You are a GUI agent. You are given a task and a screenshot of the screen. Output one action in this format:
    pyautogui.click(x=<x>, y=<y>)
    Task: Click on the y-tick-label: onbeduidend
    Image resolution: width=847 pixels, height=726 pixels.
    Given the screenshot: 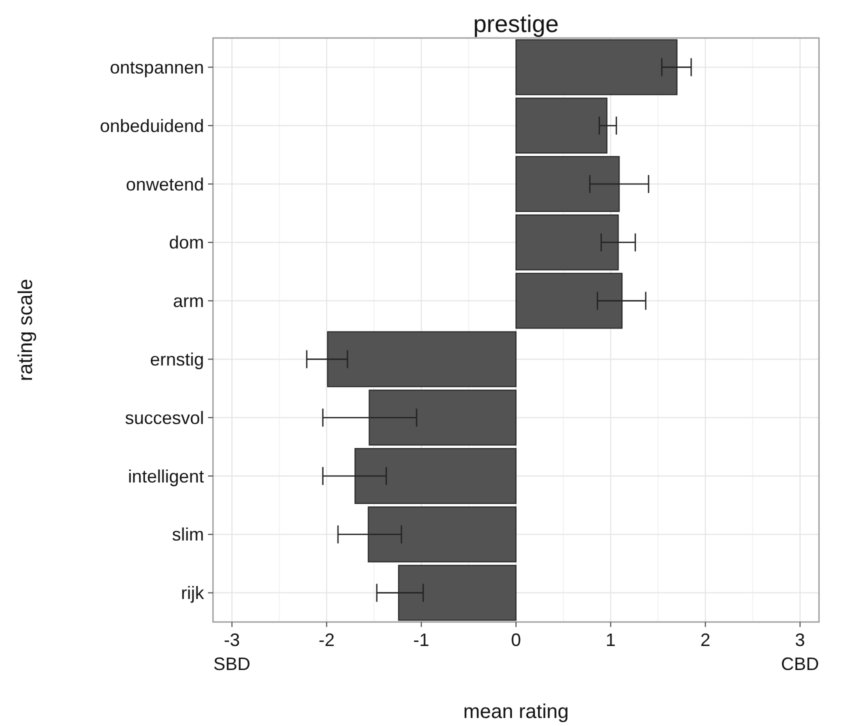 What is the action you would take?
    pyautogui.click(x=152, y=126)
    